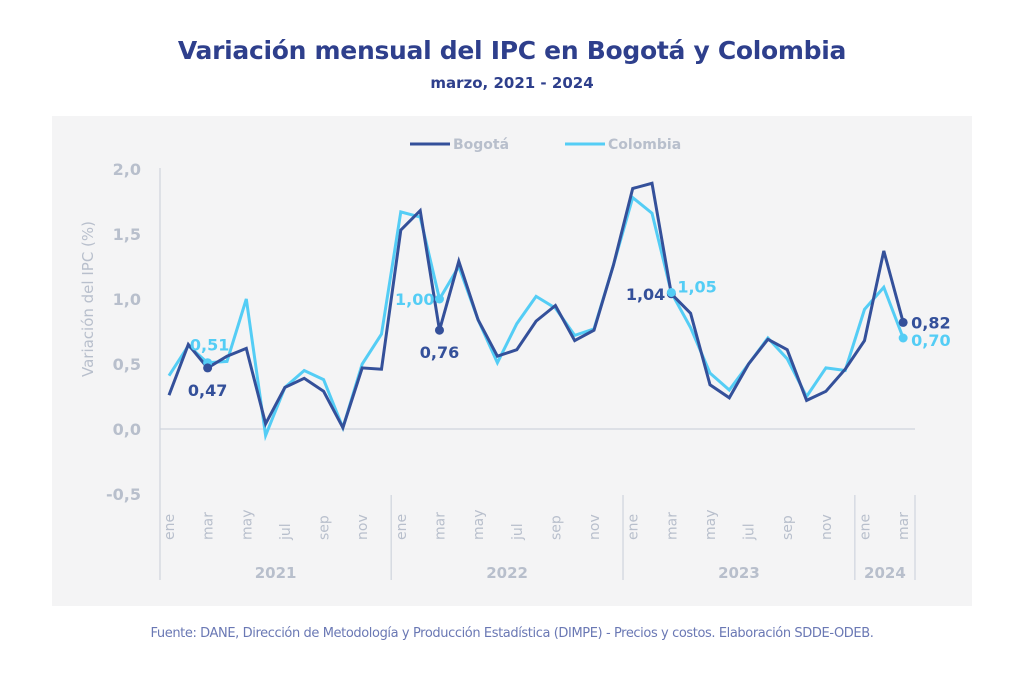 The width and height of the screenshot is (1024, 681). What do you see at coordinates (739, 573) in the screenshot?
I see `year-label: 2023` at bounding box center [739, 573].